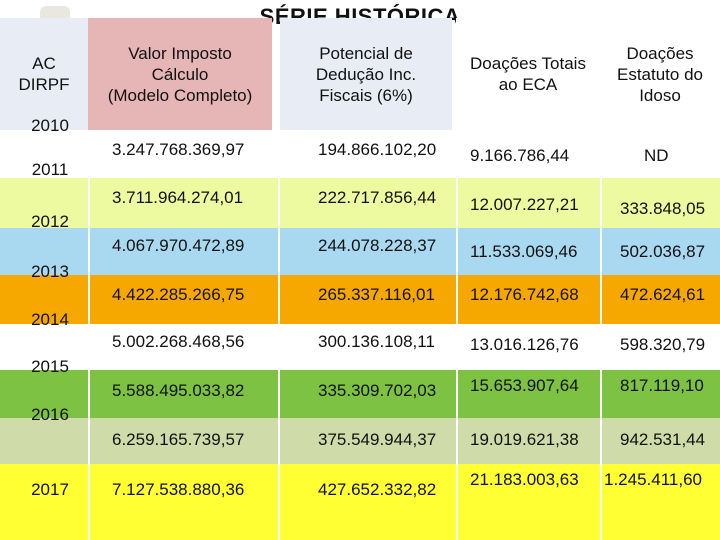 The width and height of the screenshot is (720, 540). Describe the element at coordinates (178, 197) in the screenshot. I see `valor-cell: 3.711.964.274,01` at that location.